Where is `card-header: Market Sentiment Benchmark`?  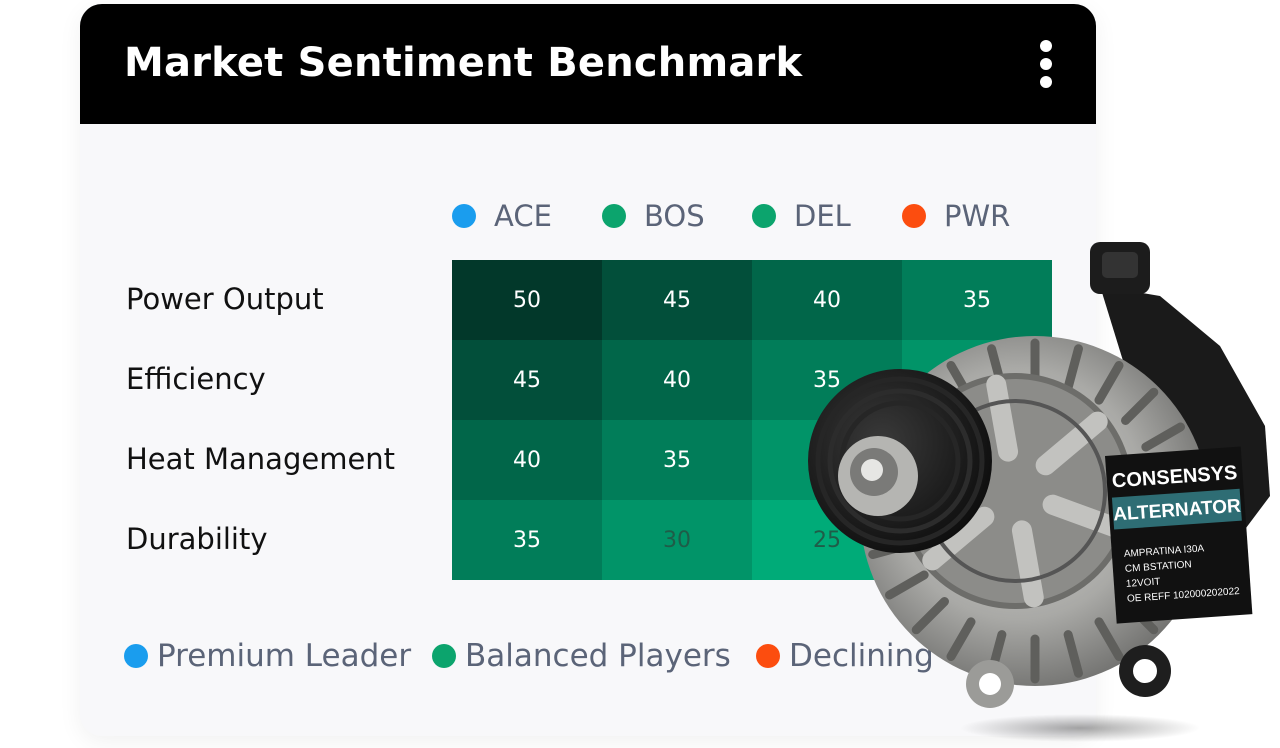
card-header: Market Sentiment Benchmark is located at coordinates (588, 64).